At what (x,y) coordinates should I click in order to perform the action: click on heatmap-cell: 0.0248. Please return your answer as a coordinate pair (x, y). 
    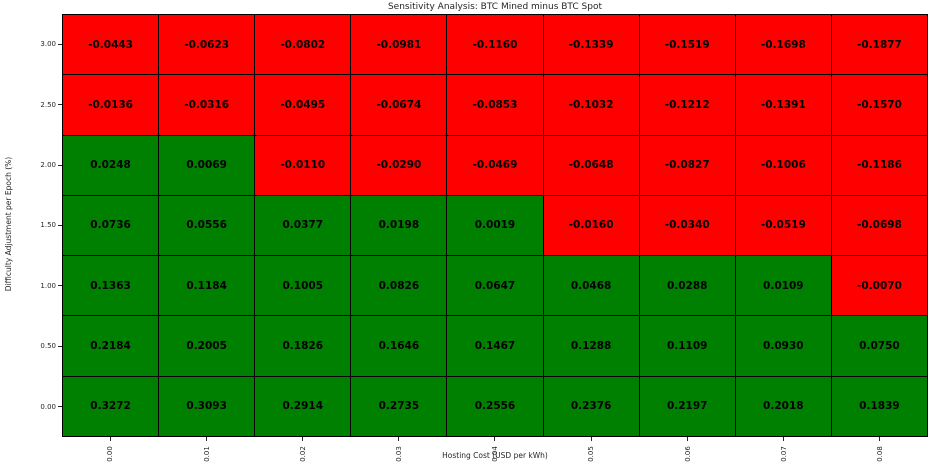
    Looking at the image, I should click on (111, 165).